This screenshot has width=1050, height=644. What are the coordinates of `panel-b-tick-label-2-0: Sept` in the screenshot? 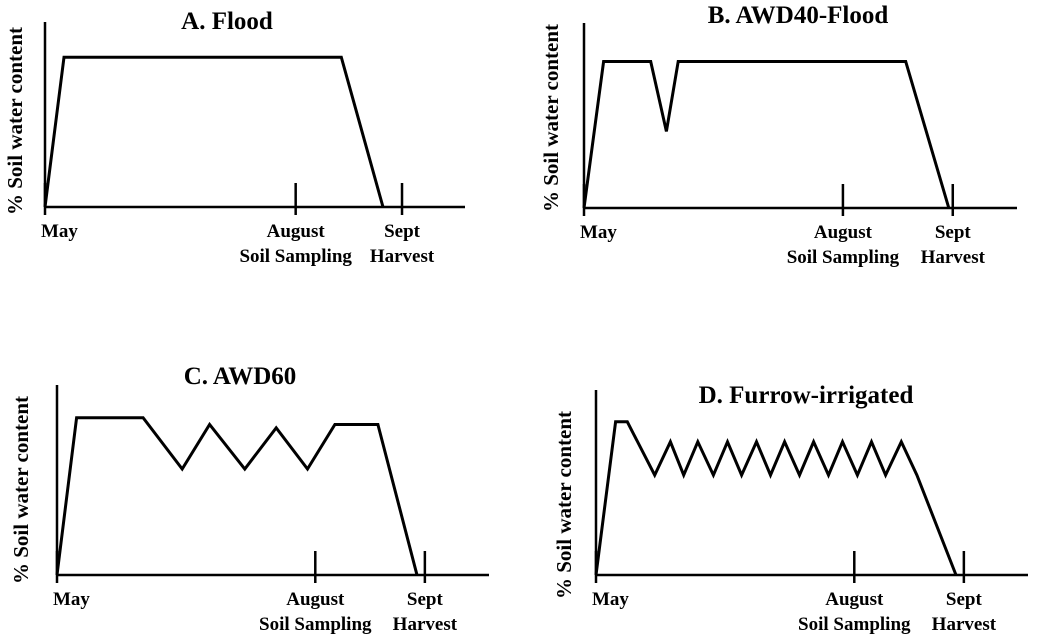 It's located at (953, 232).